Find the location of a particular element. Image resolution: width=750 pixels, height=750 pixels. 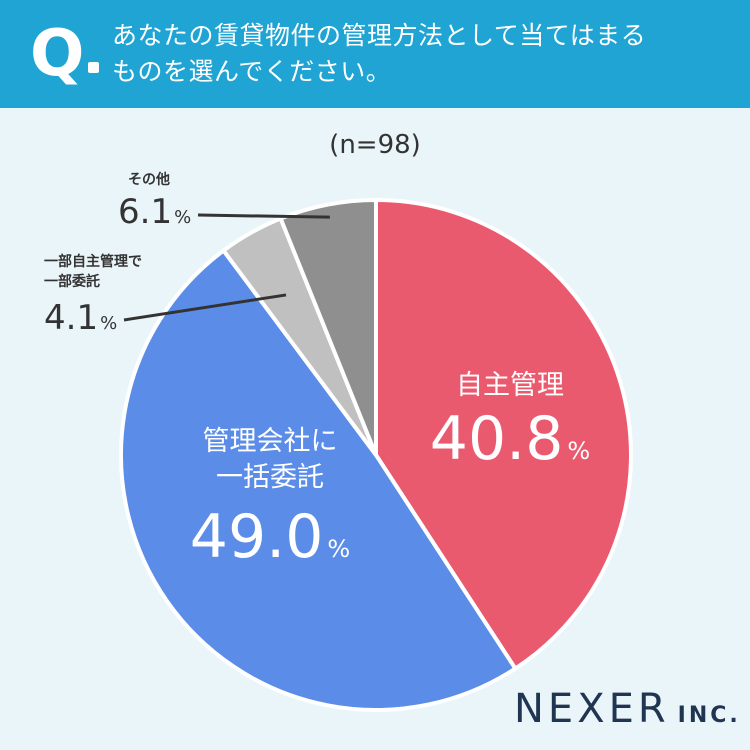

nexer-logo: NEXER INC. is located at coordinates (627, 709).